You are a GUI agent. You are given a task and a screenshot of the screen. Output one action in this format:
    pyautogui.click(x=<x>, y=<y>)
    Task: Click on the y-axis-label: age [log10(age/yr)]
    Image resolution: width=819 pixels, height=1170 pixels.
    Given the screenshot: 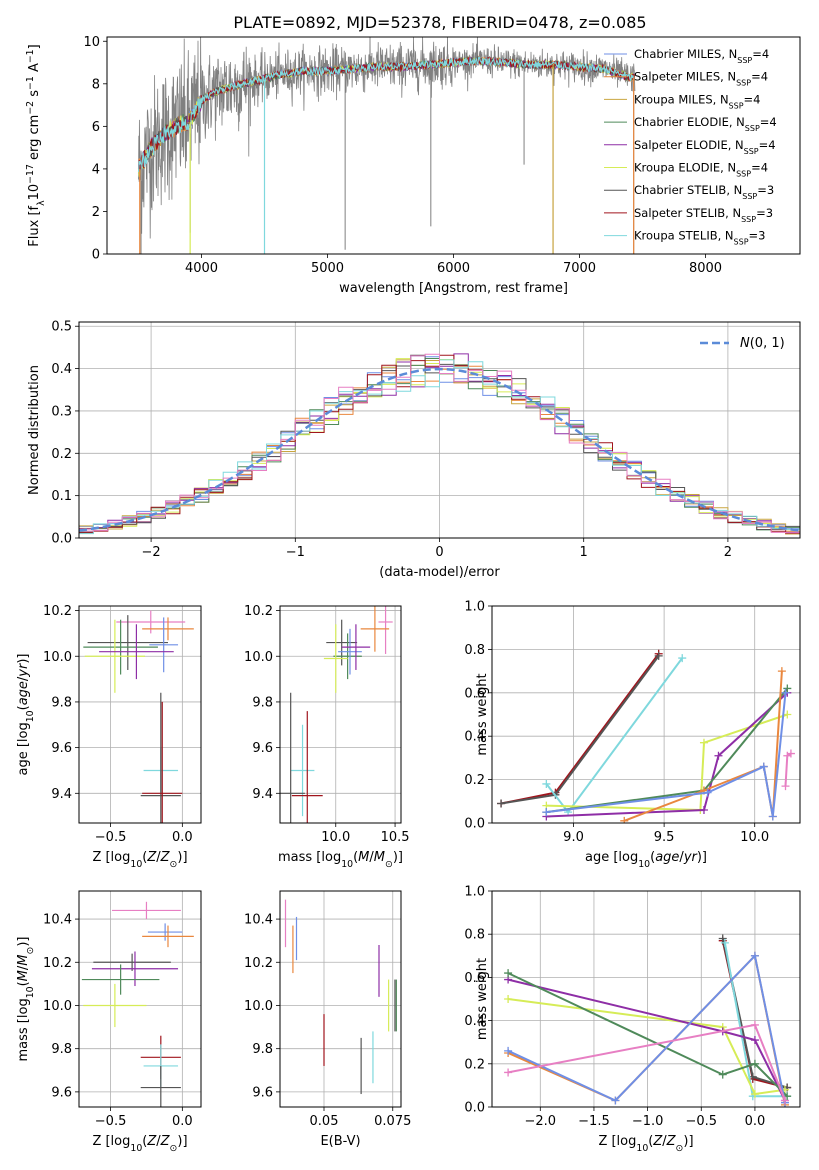 What is the action you would take?
    pyautogui.click(x=26, y=714)
    